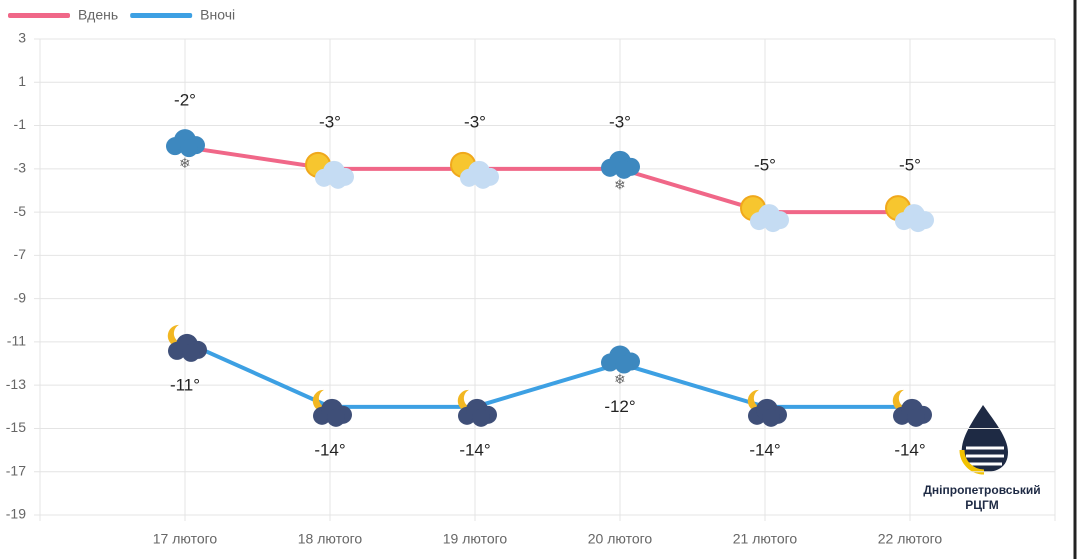  What do you see at coordinates (330, 539) in the screenshot?
I see `x-tick-label: 18 лютого` at bounding box center [330, 539].